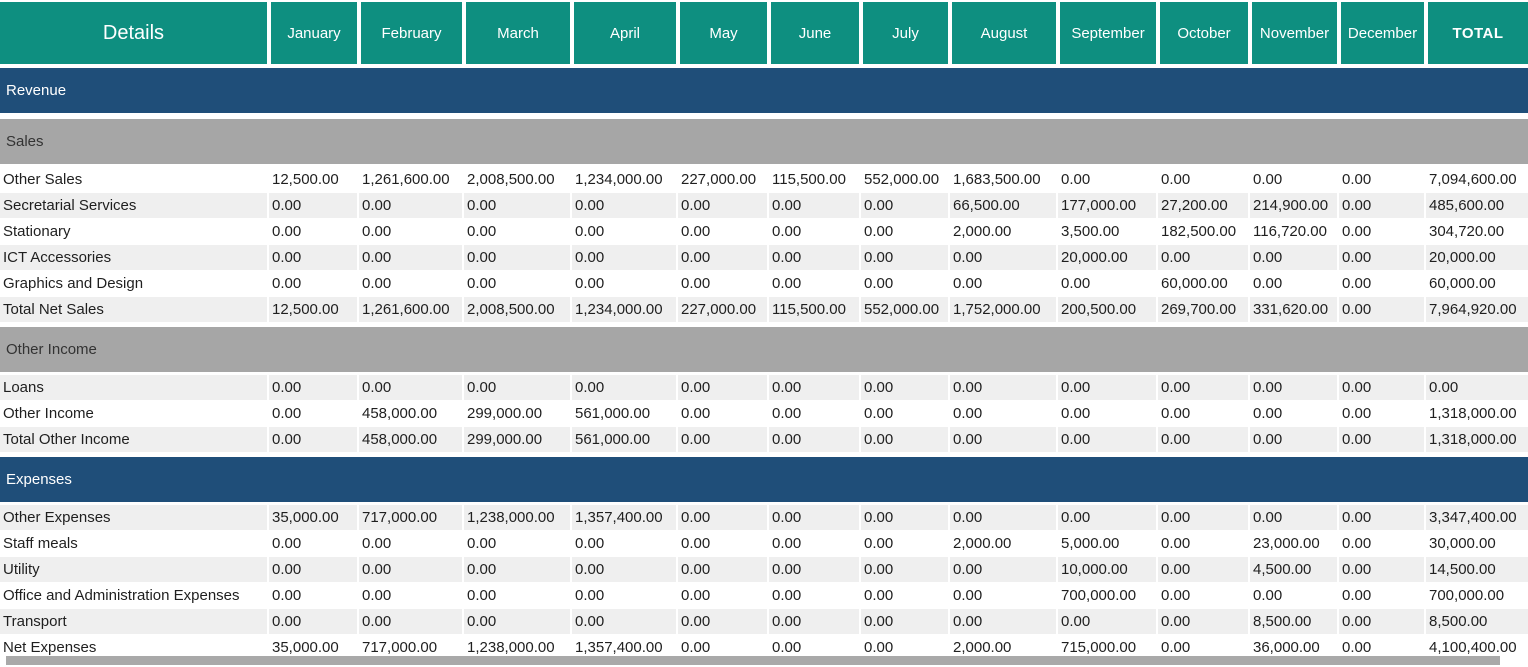 Image resolution: width=1528 pixels, height=667 pixels. What do you see at coordinates (133, 387) in the screenshot?
I see `row-label: Loans` at bounding box center [133, 387].